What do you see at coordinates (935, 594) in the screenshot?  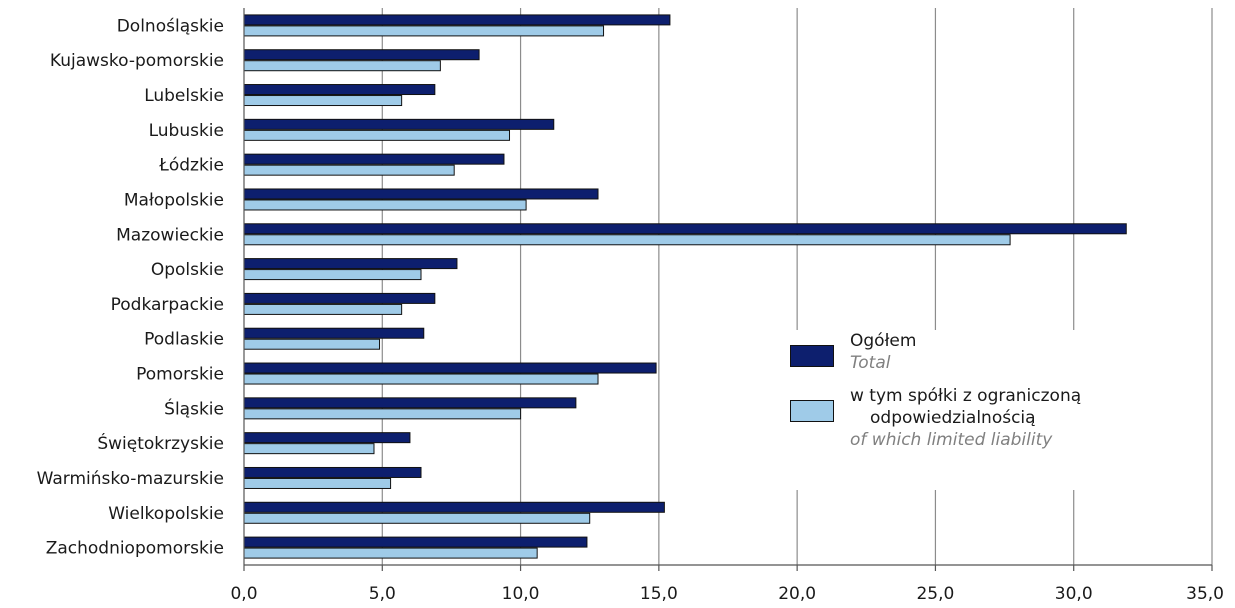 I see `x-tick-label-5: 25,0` at bounding box center [935, 594].